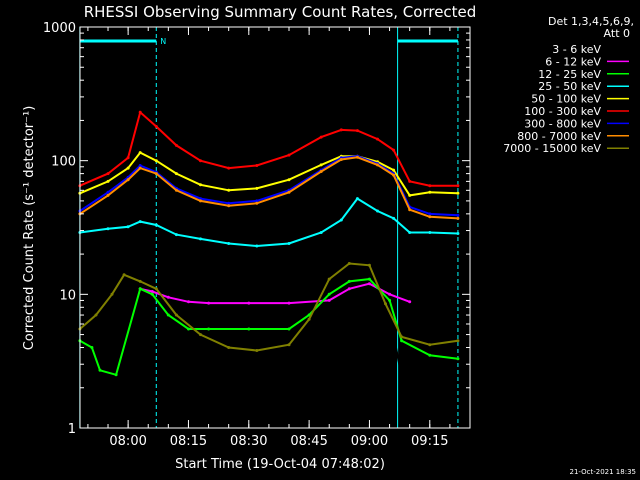 The image size is (640, 480). What do you see at coordinates (280, 464) in the screenshot?
I see `x-axis-label: Start Time (19-Oct-04 07:48:02)` at bounding box center [280, 464].